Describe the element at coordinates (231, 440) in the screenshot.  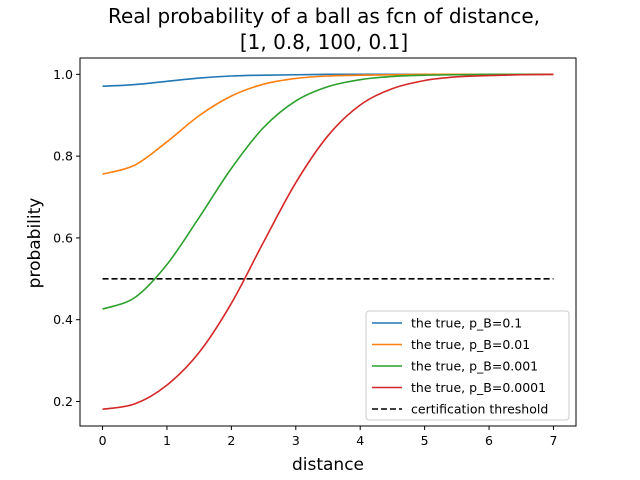
I see `x-tick-label: 2` at that location.